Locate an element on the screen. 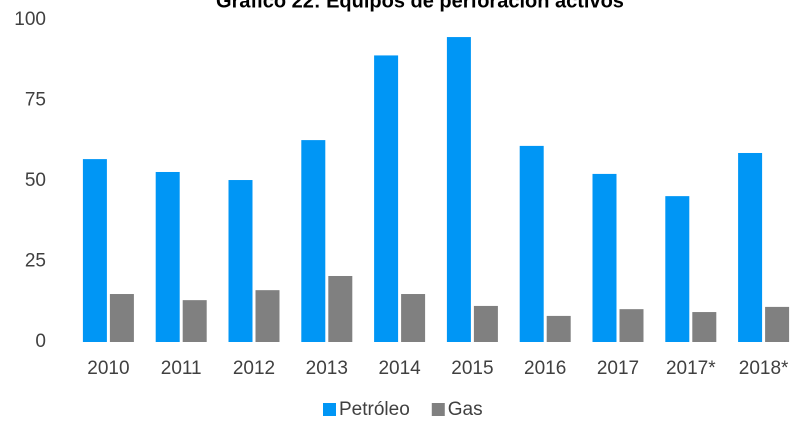 Image resolution: width=800 pixels, height=422 pixels. x-tick-label: 2016 is located at coordinates (545, 368).